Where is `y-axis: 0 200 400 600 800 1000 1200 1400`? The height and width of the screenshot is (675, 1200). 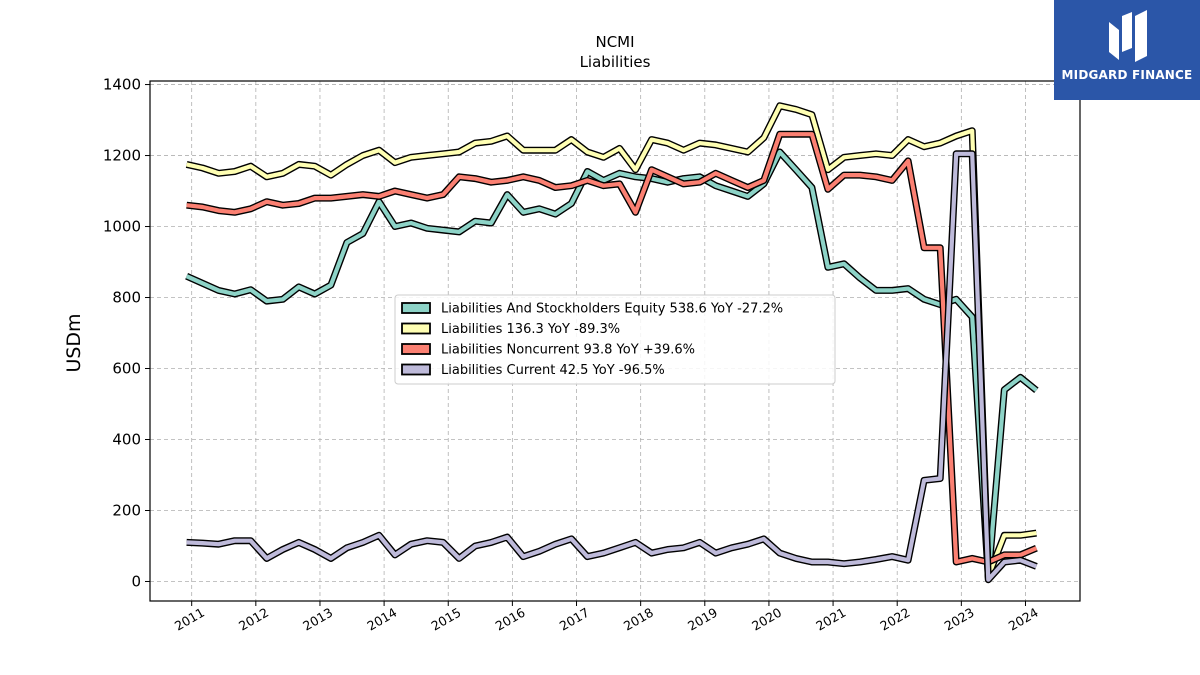
y-axis: 0 200 400 600 800 1000 1200 1400 is located at coordinates (126, 333).